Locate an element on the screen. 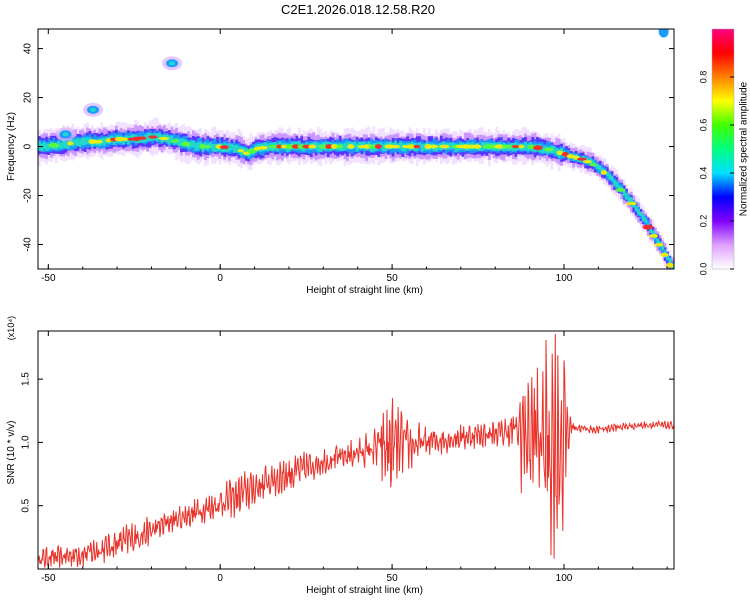 This screenshot has height=605, width=750. top-y-axis-label: Frequency (Hz) is located at coordinates (11, 146).